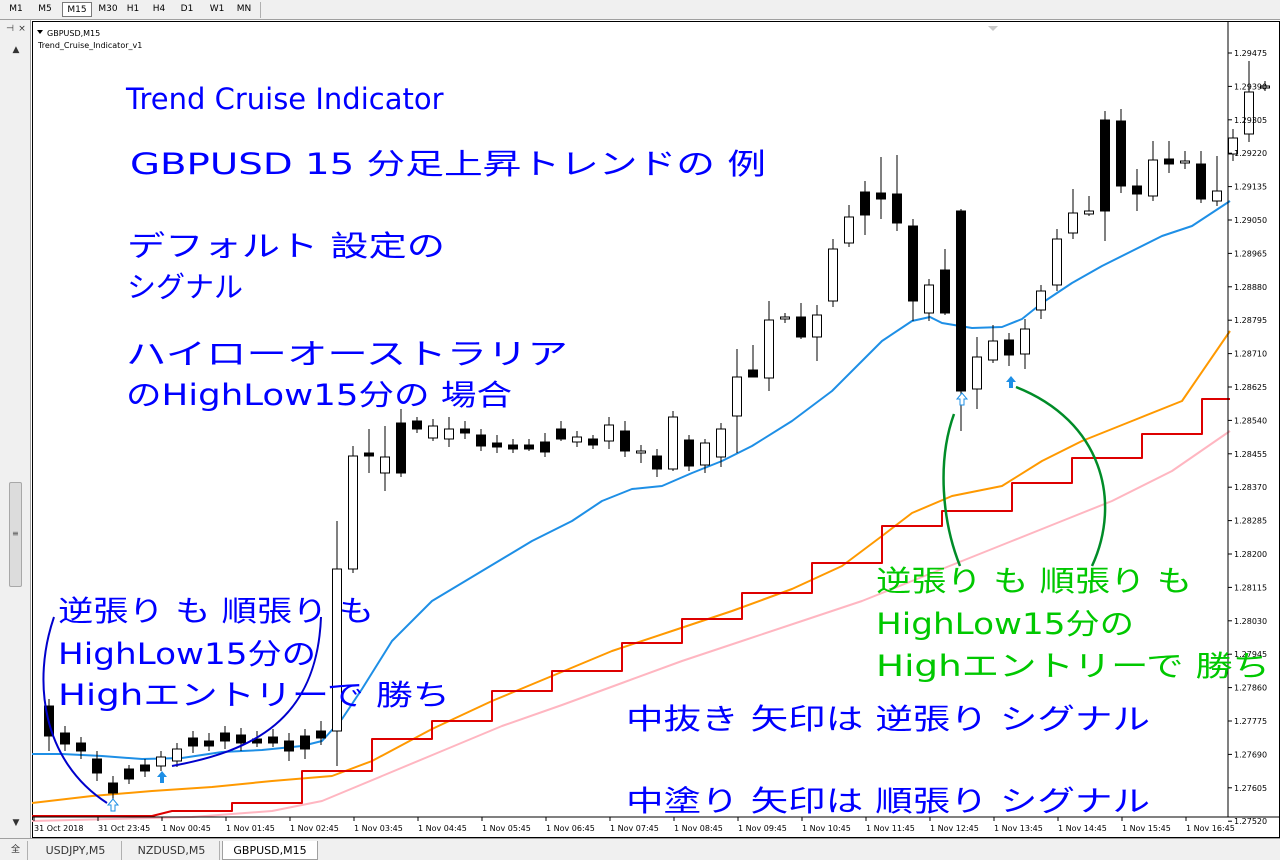 The image size is (1280, 860). I want to click on price-label: 1.27775, so click(1250, 721).